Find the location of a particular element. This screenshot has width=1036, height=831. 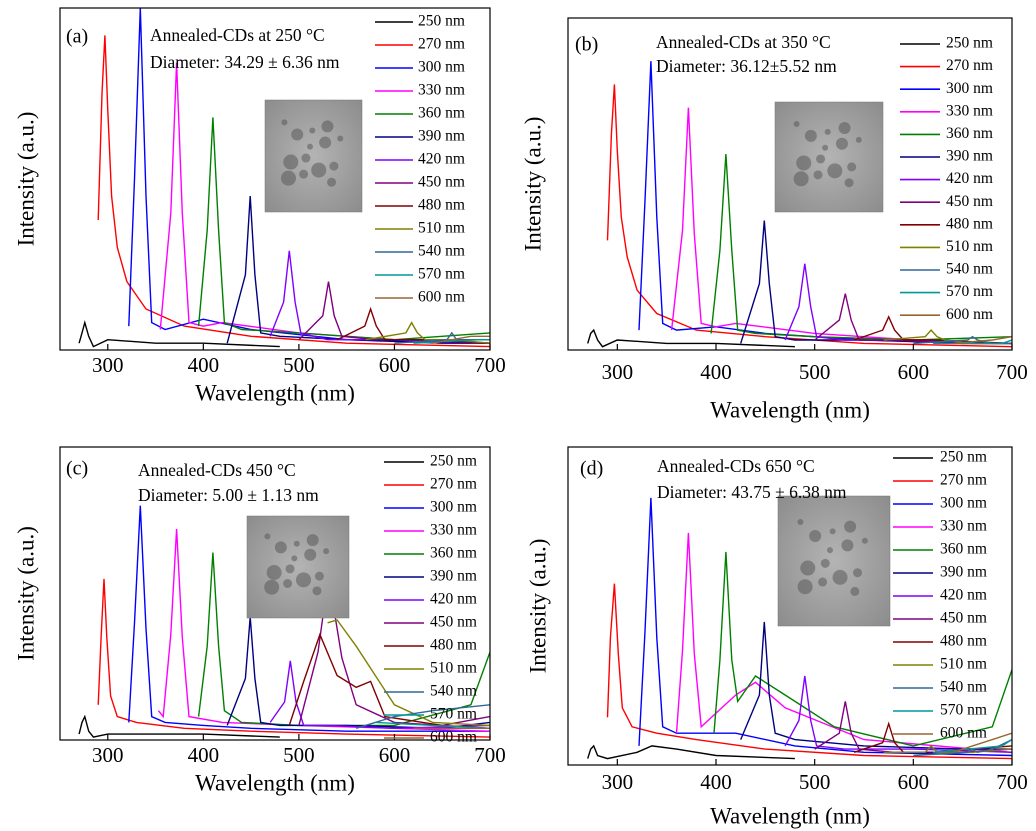

legend-label: 450 nm is located at coordinates (969, 201).